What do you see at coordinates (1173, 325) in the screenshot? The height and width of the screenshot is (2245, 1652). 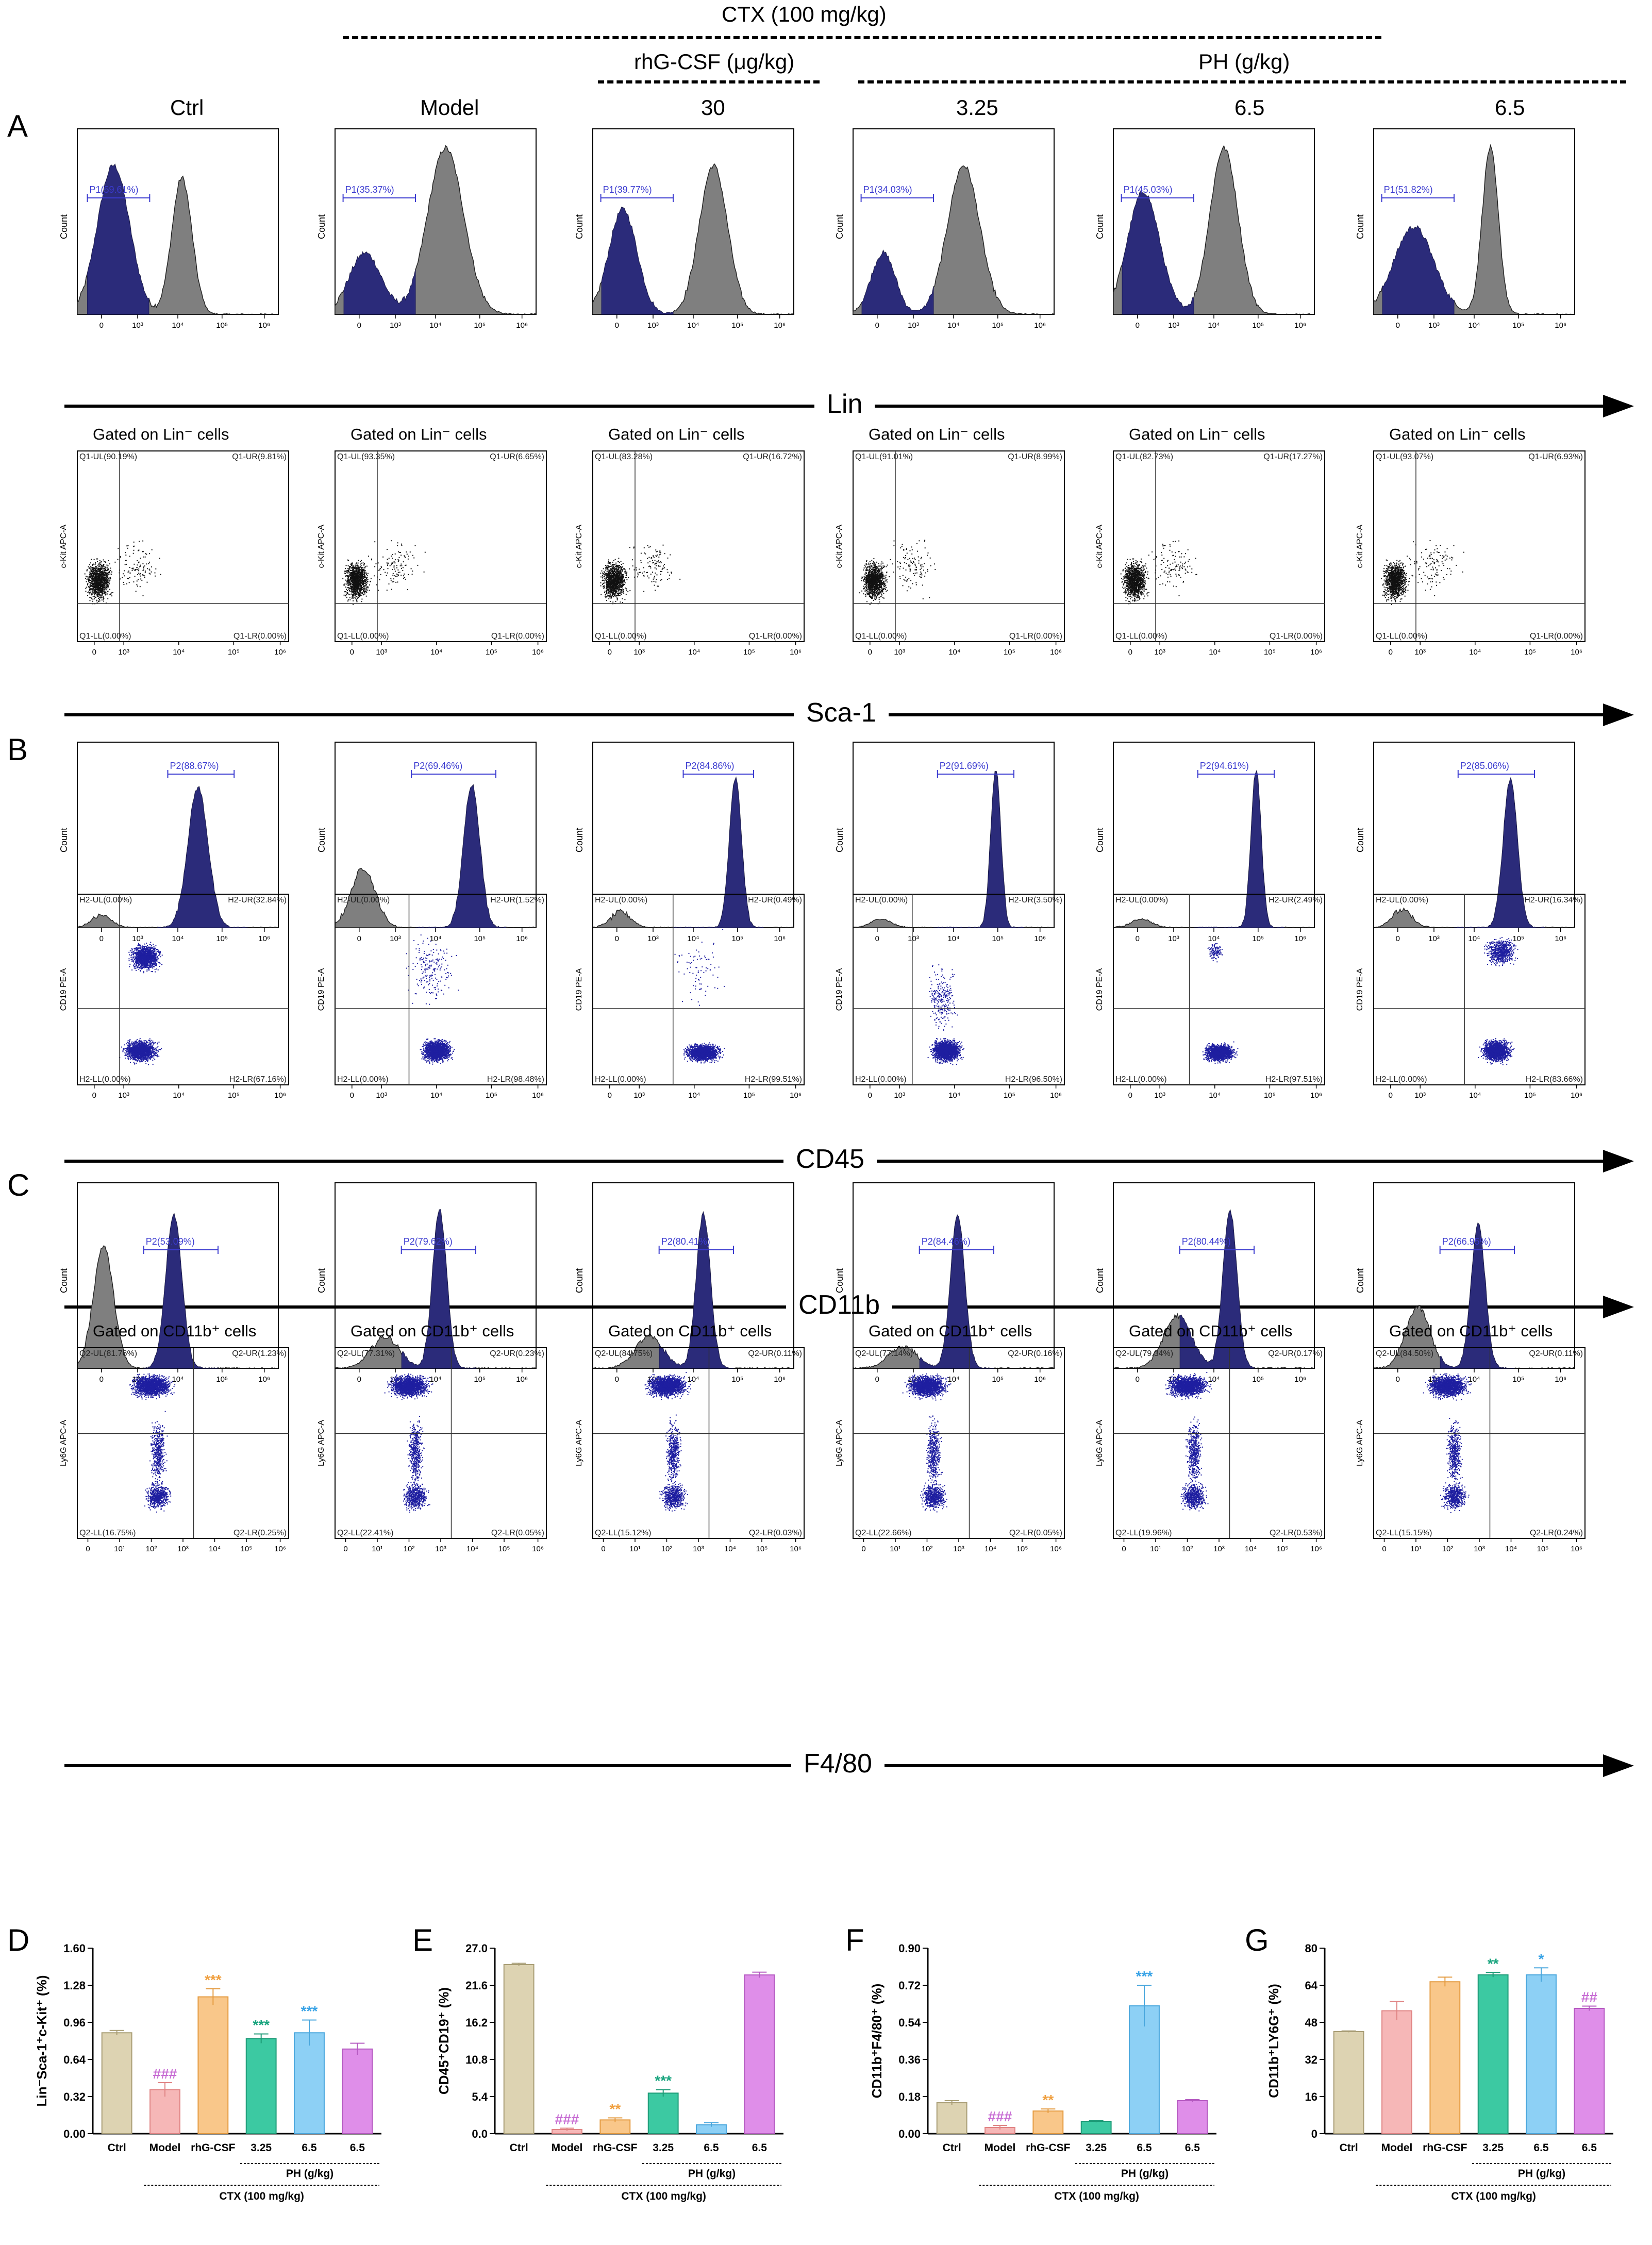 I see `x-tick-label: 10³` at bounding box center [1173, 325].